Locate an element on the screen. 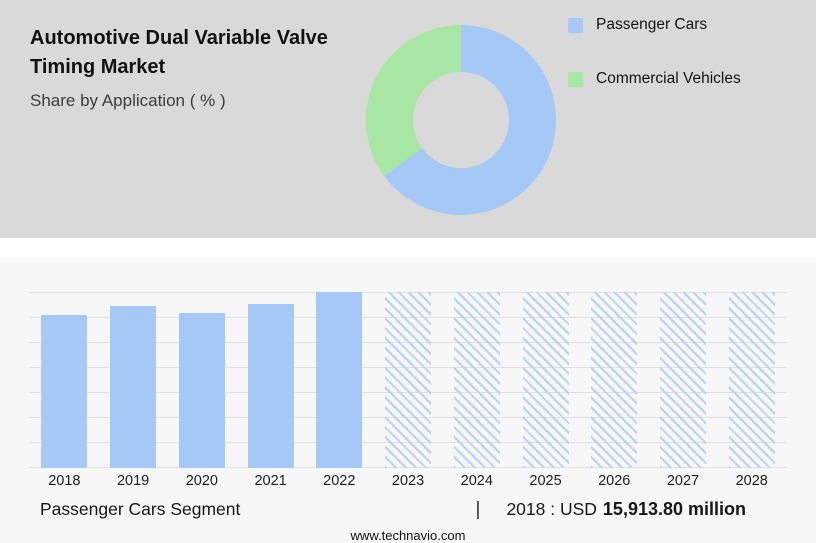 This screenshot has width=816, height=543. bar-2019 is located at coordinates (133, 387).